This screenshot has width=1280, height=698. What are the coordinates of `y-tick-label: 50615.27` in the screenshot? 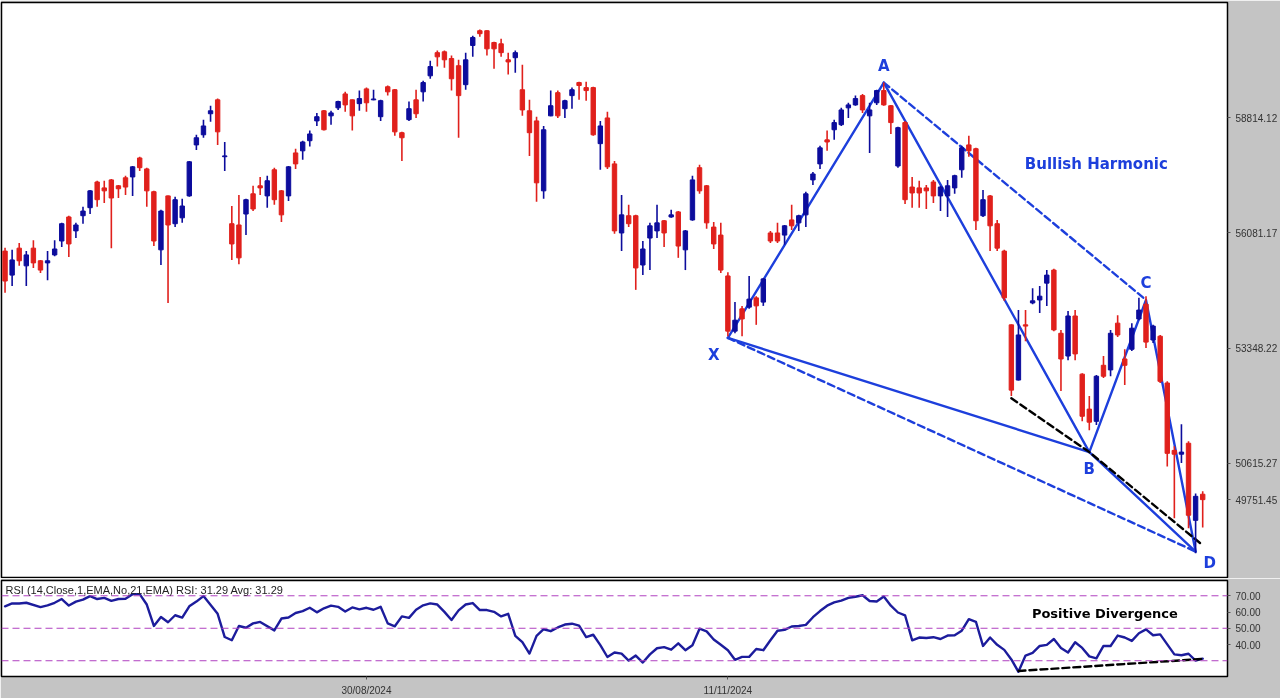 It's located at (1256, 464).